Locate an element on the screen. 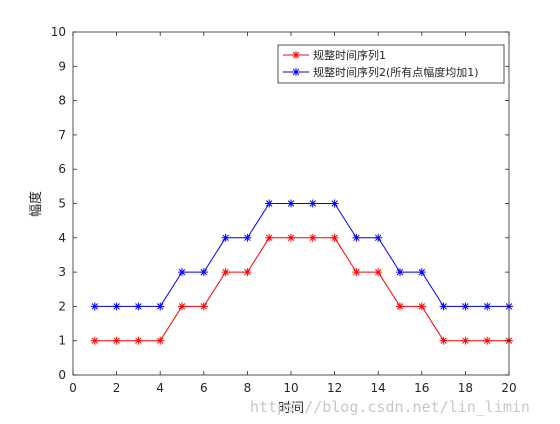 The width and height of the screenshot is (560, 424). y-tick-label: 2 is located at coordinates (62, 306).